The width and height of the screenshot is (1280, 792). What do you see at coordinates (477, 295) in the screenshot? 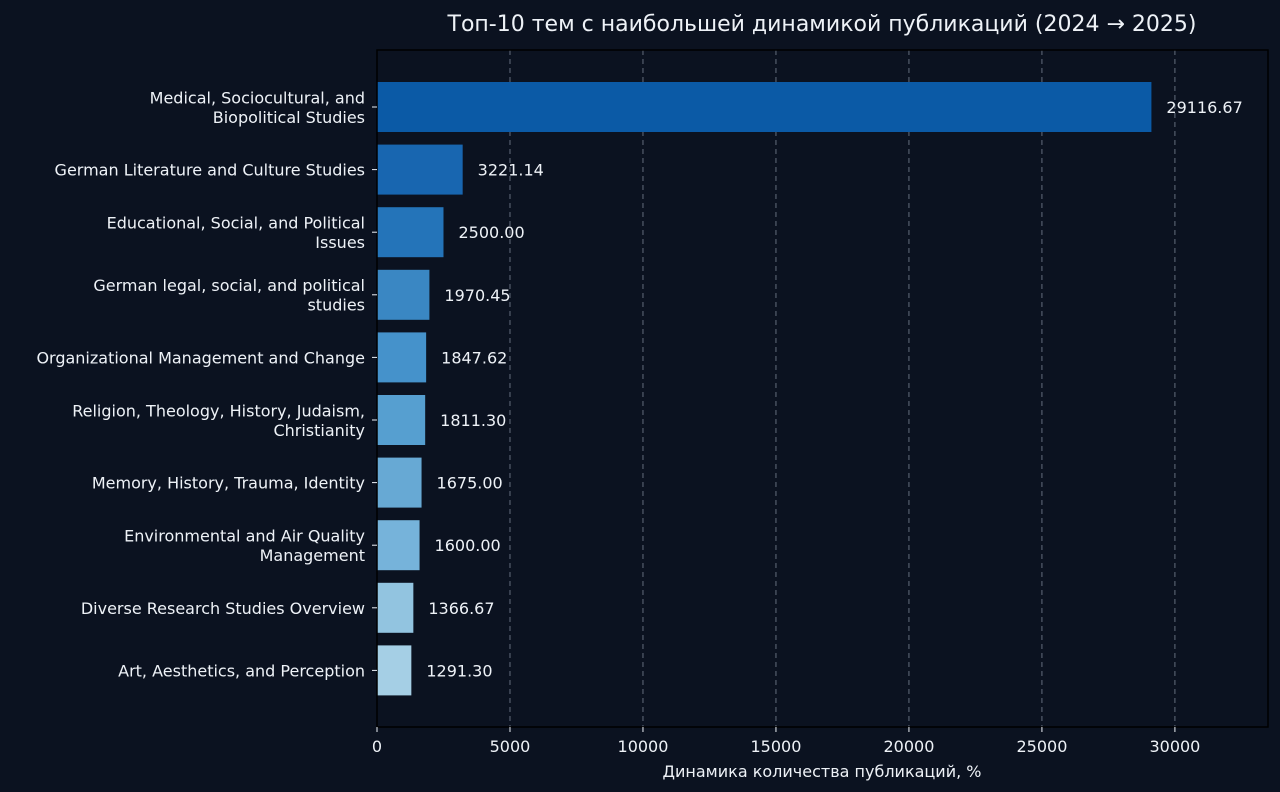
I see `bar-value-label: 1970.45` at bounding box center [477, 295].